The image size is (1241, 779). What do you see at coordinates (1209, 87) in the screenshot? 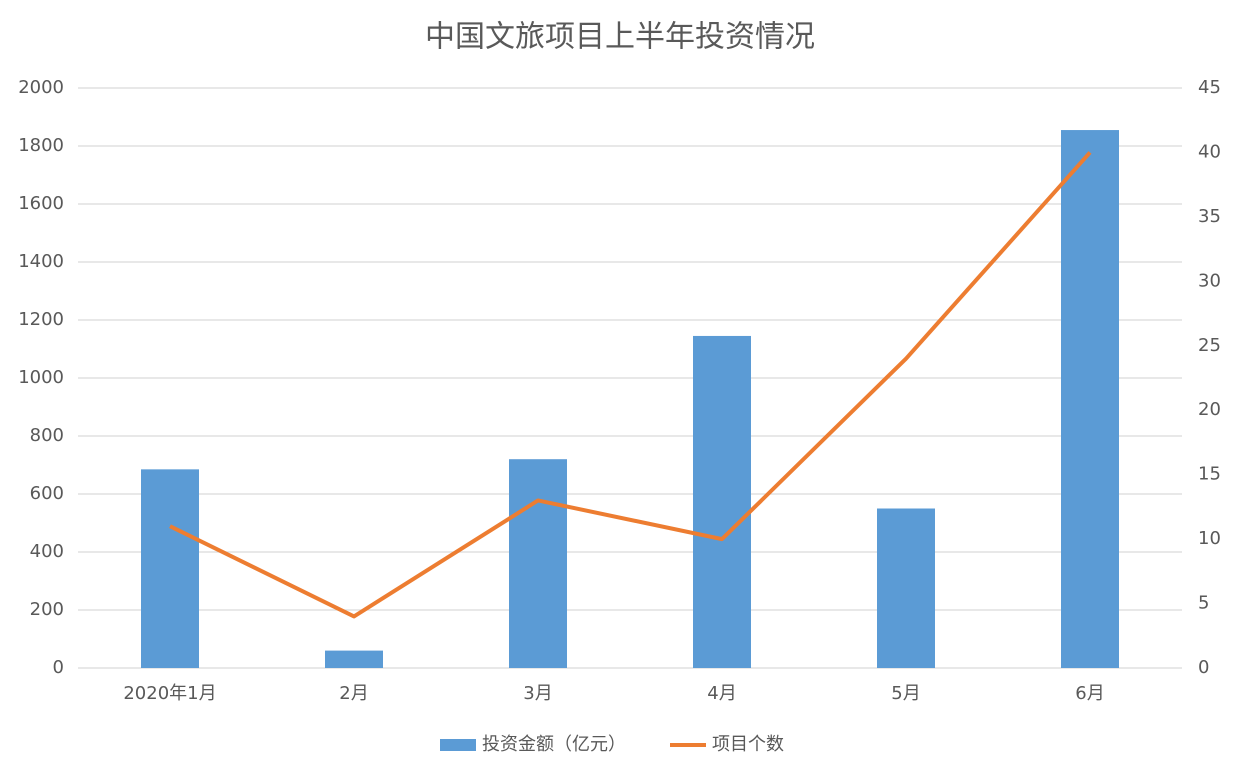
I see `y2-tick-label: 45` at bounding box center [1209, 87].